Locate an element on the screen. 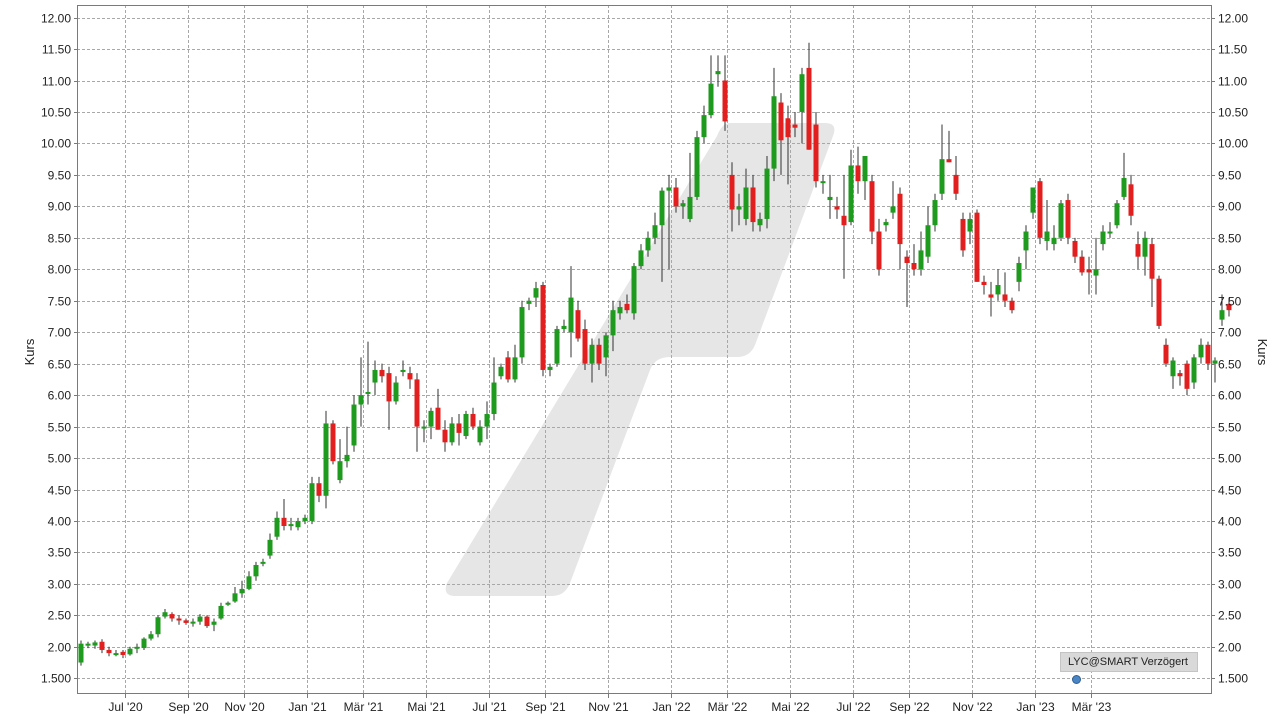 The image size is (1279, 720). x-tick-label: Jul '22 is located at coordinates (853, 707).